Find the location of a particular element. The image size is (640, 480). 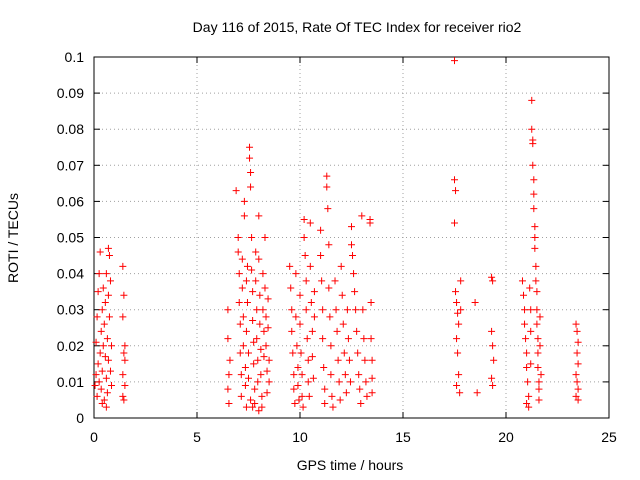

y-tick-label: 0.09 is located at coordinates (70, 93).